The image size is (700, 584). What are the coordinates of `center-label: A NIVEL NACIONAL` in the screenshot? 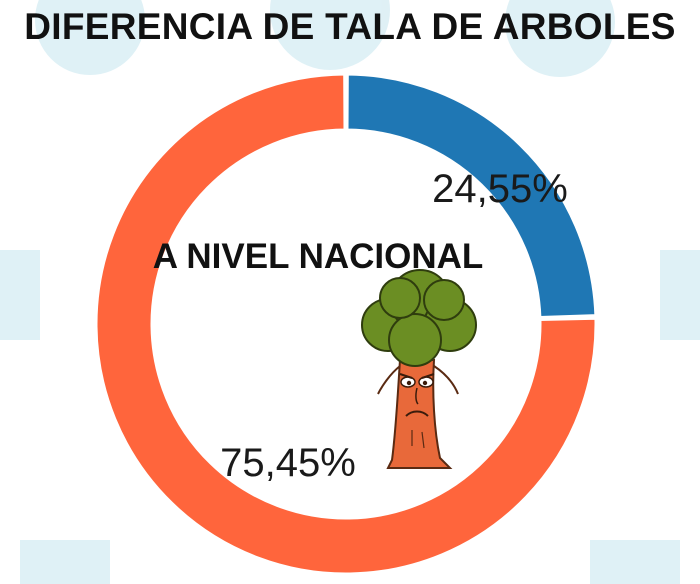 It's located at (318, 256).